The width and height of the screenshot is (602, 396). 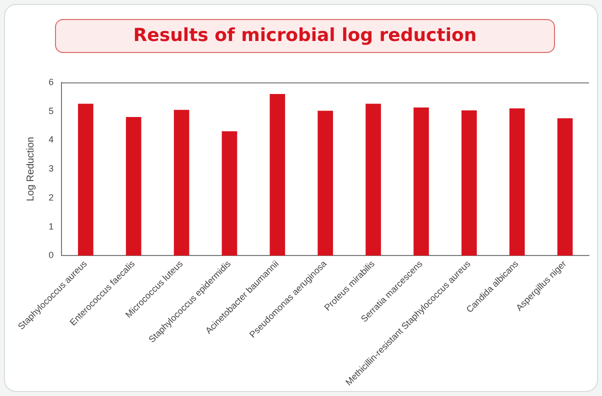 I want to click on y-tick-label: 5, so click(x=51, y=111).